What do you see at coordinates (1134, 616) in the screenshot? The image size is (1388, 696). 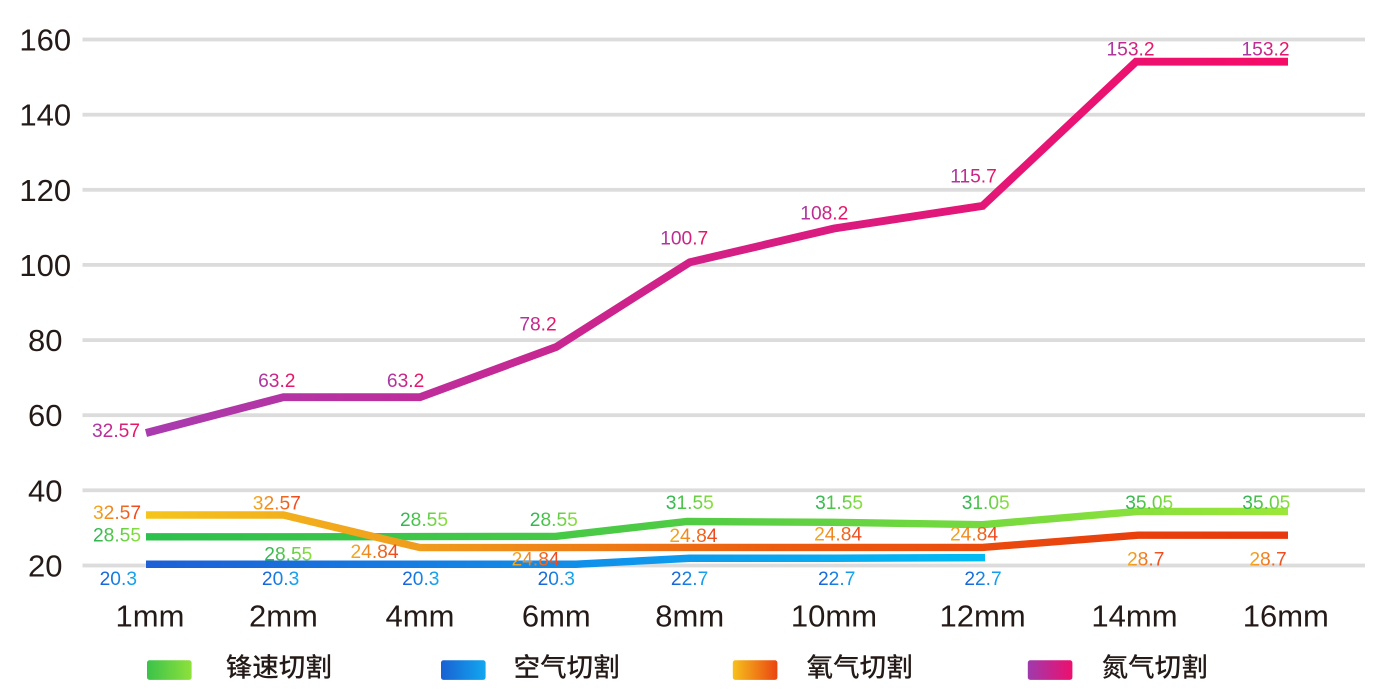 I see `svg-text: 14mm` at bounding box center [1134, 616].